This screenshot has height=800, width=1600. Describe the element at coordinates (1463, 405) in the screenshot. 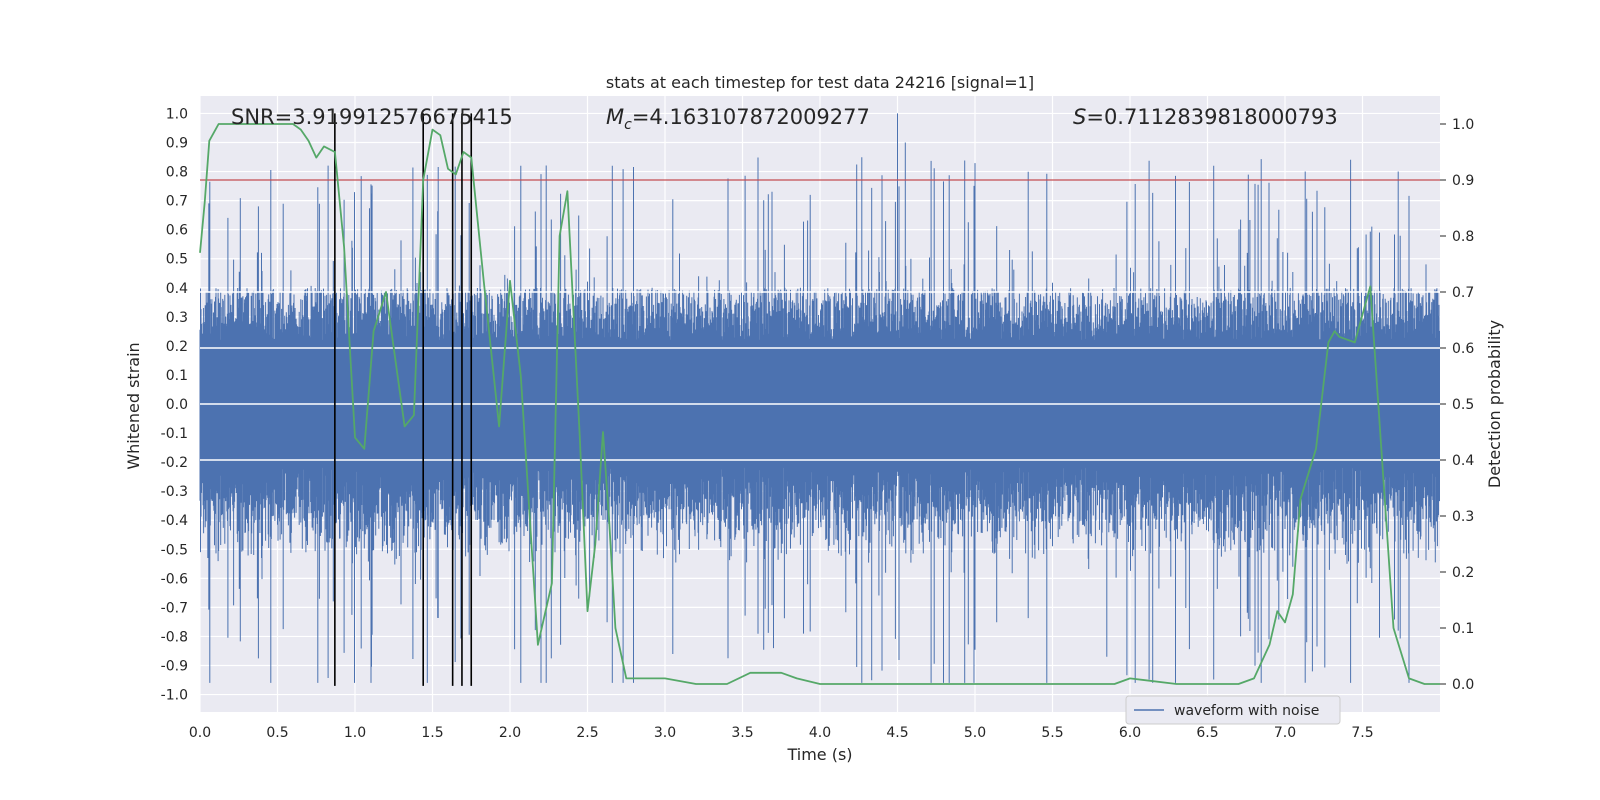

I see `y-right-tick-label: 0.5` at that location.